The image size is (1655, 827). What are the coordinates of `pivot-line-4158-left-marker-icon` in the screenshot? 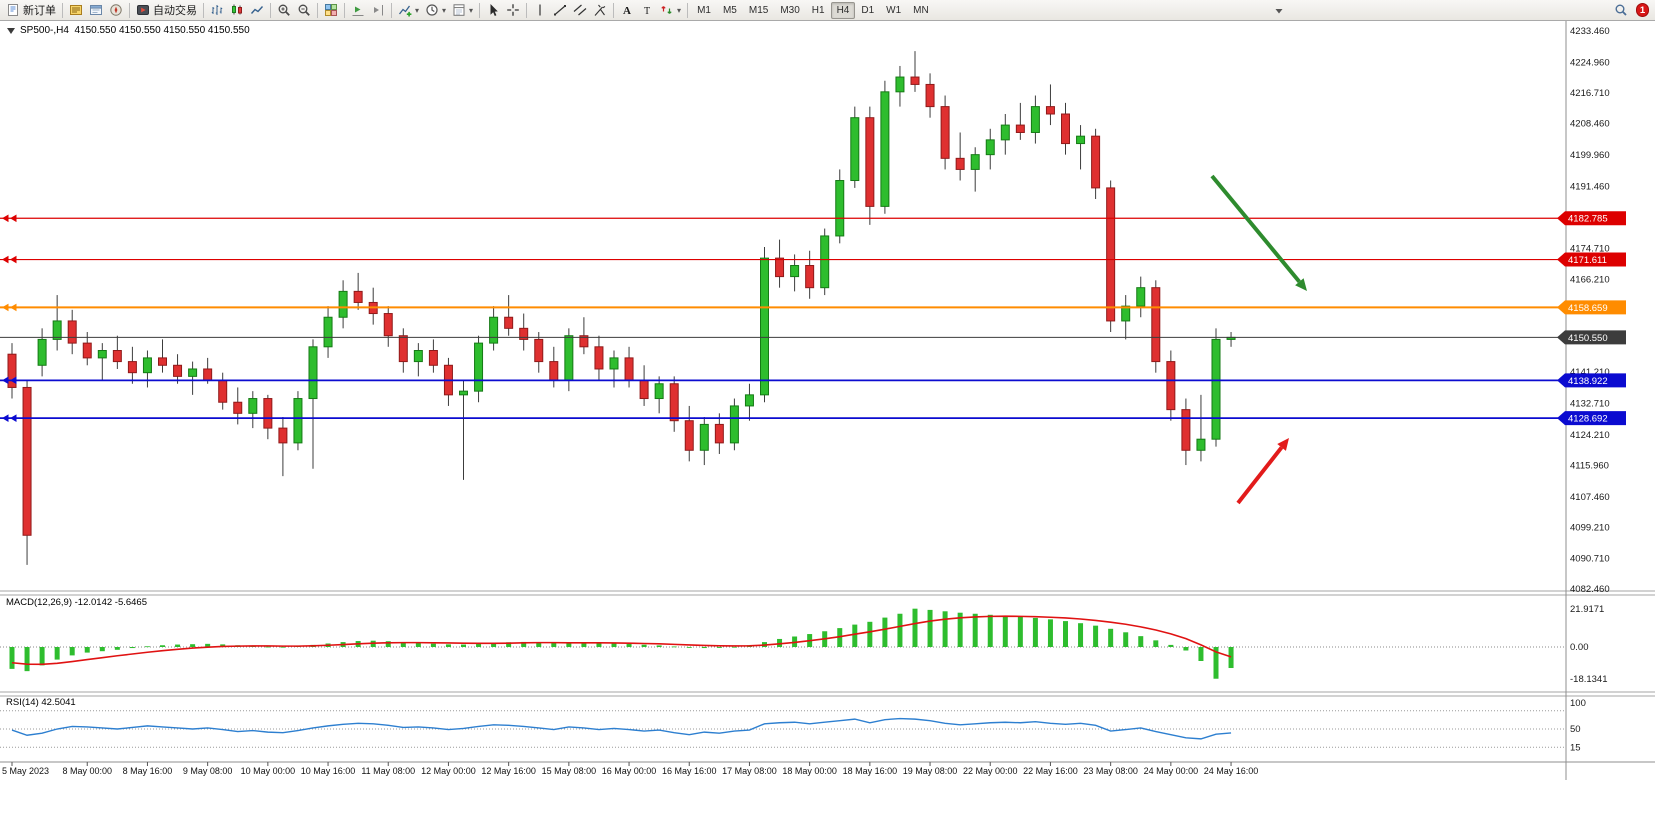 It's located at (13, 307).